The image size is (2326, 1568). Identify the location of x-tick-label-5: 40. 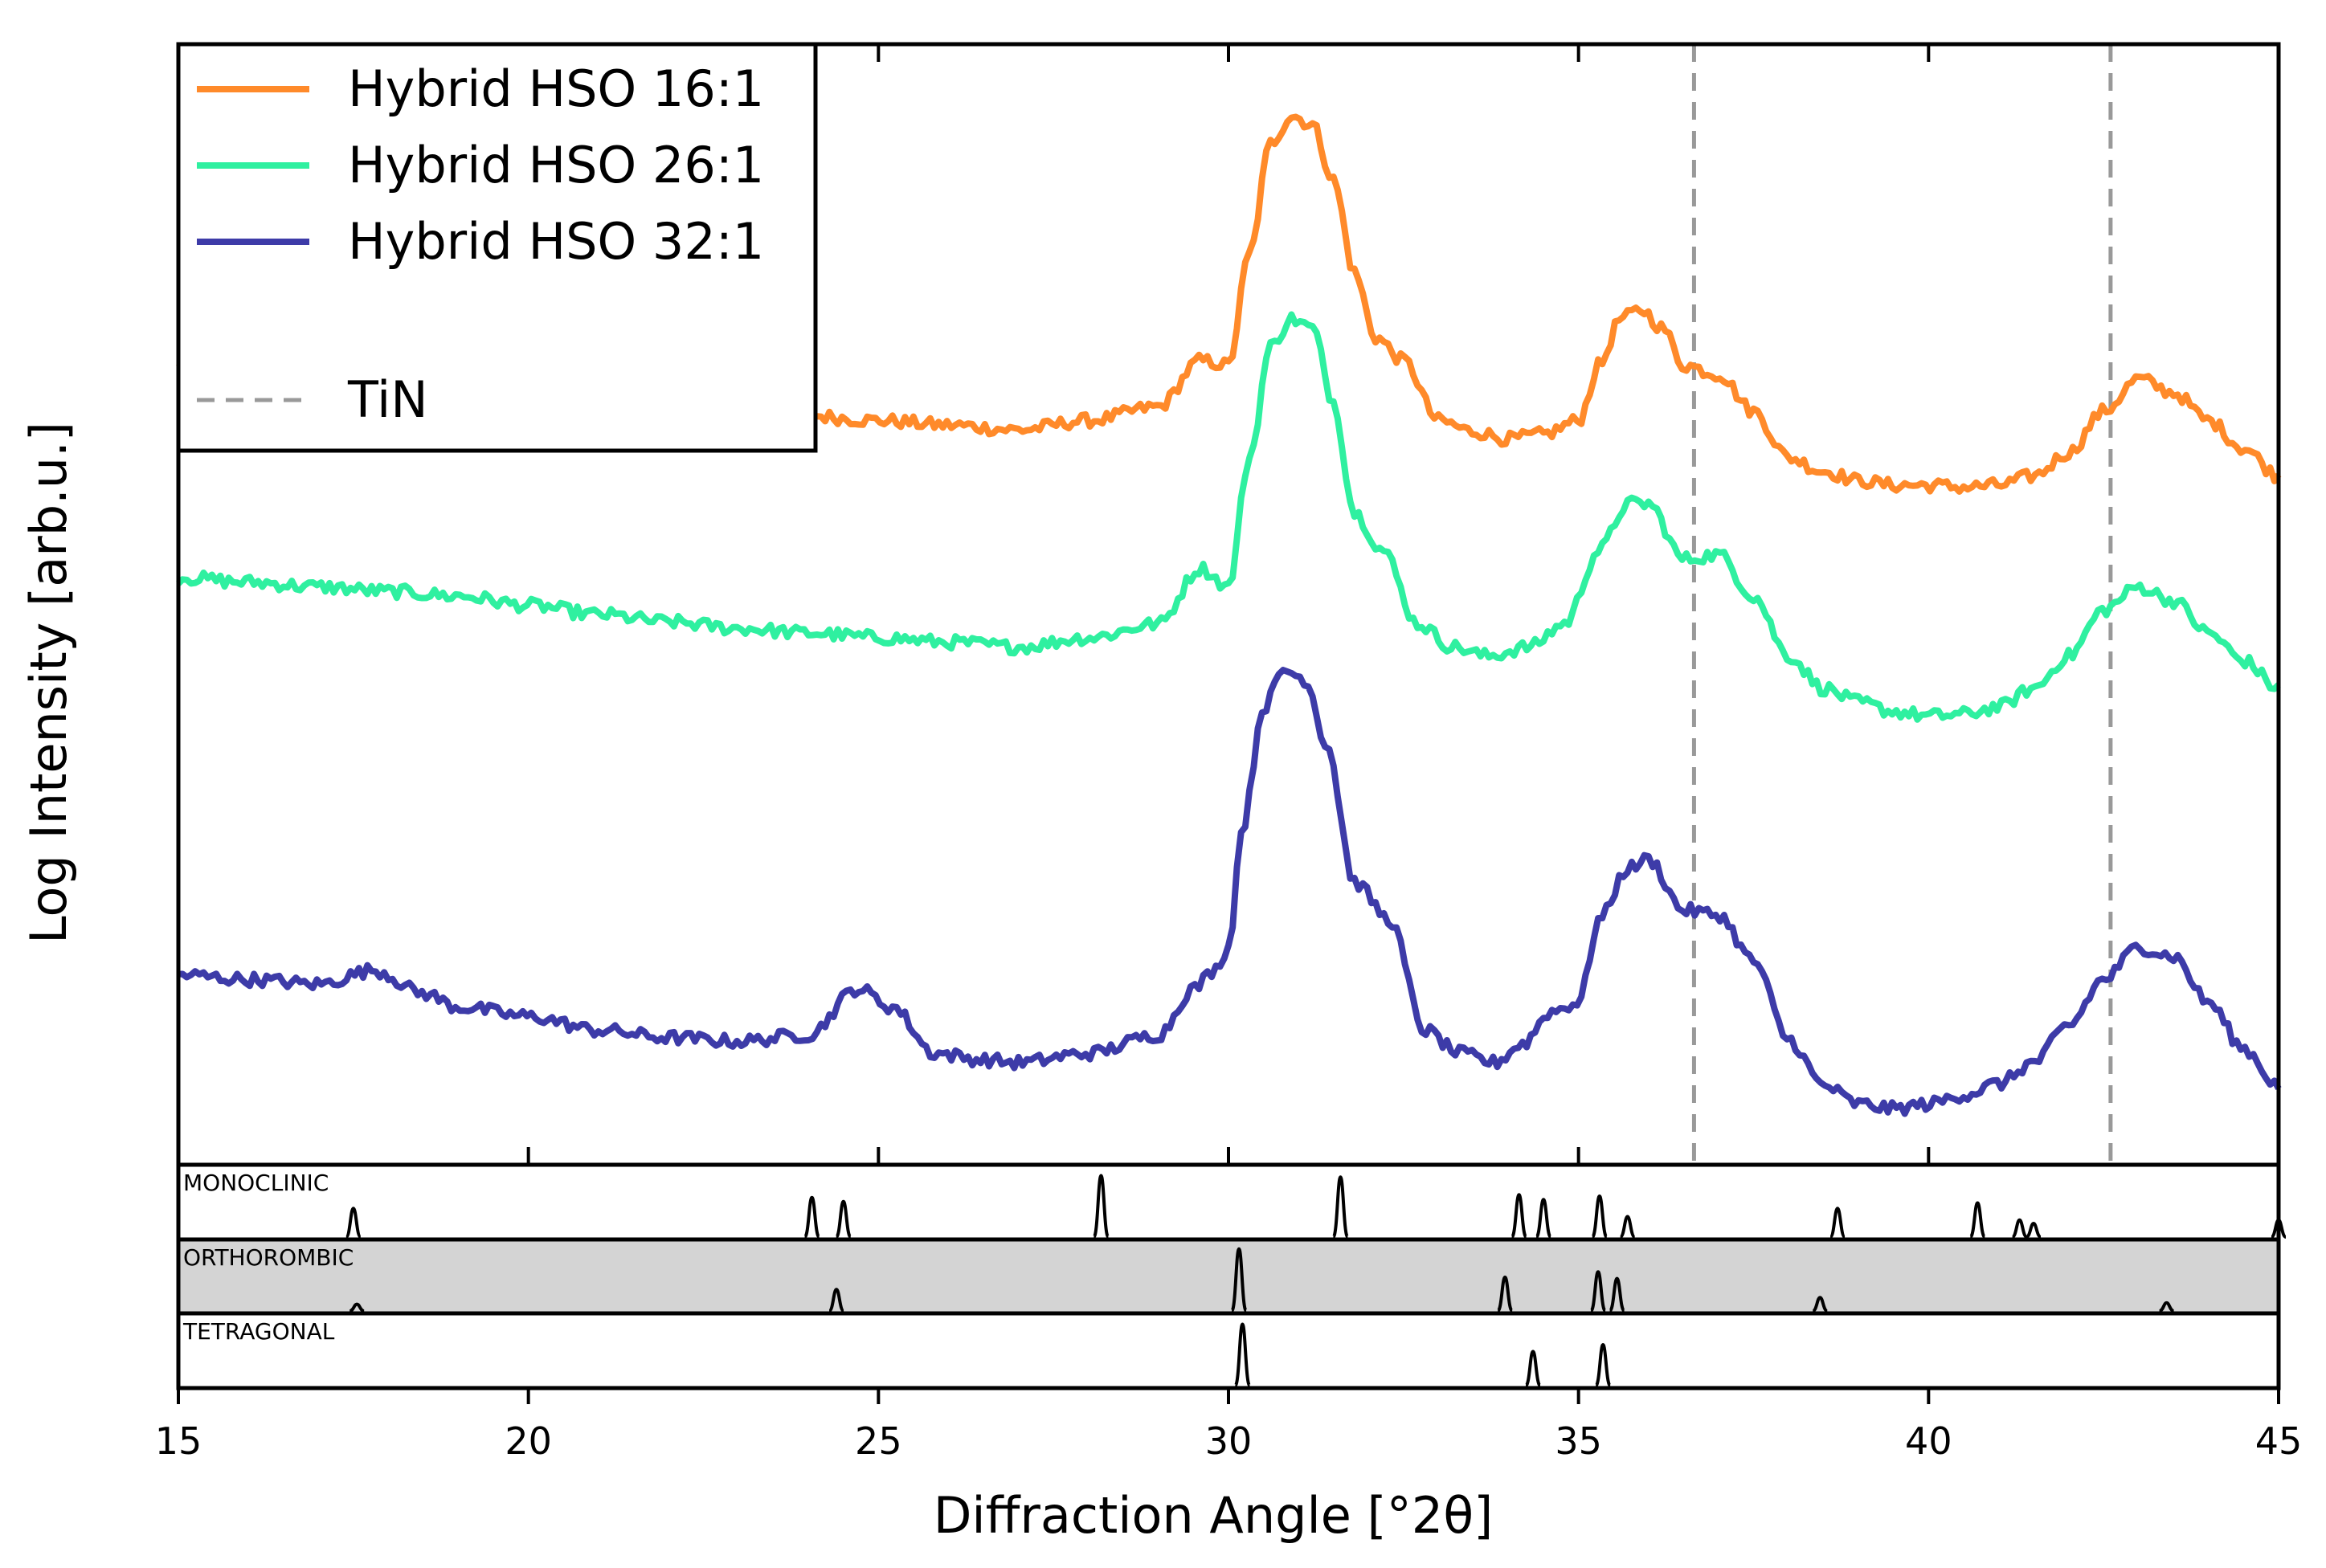
(1928, 1441).